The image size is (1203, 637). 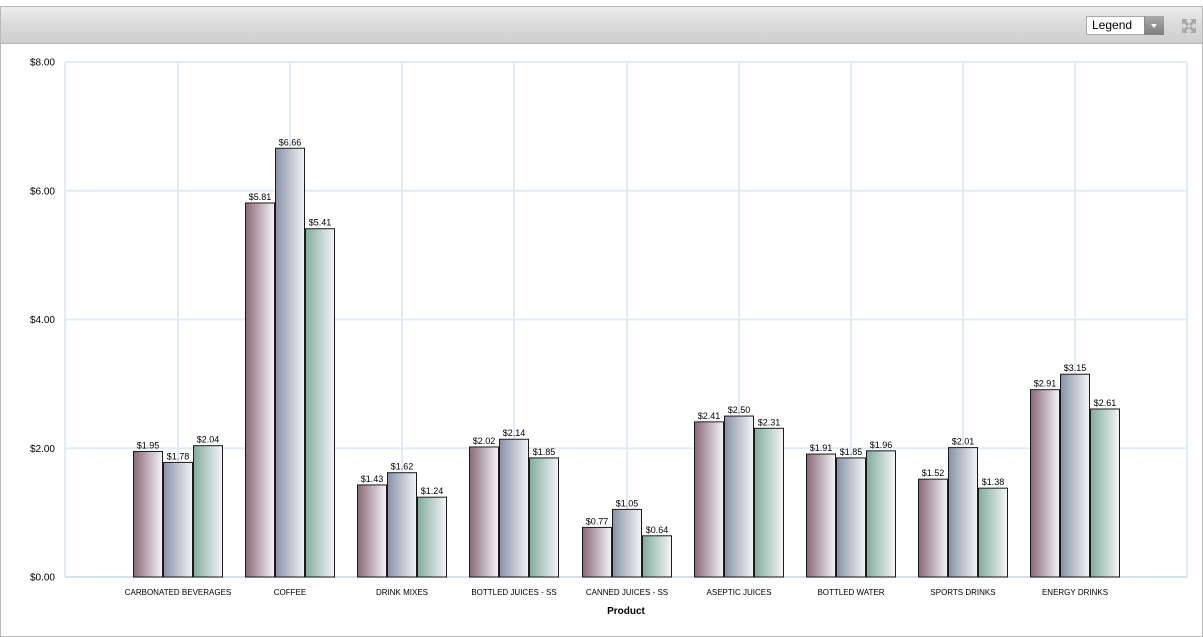 What do you see at coordinates (484, 441) in the screenshot?
I see `bar-value-label: $2.02` at bounding box center [484, 441].